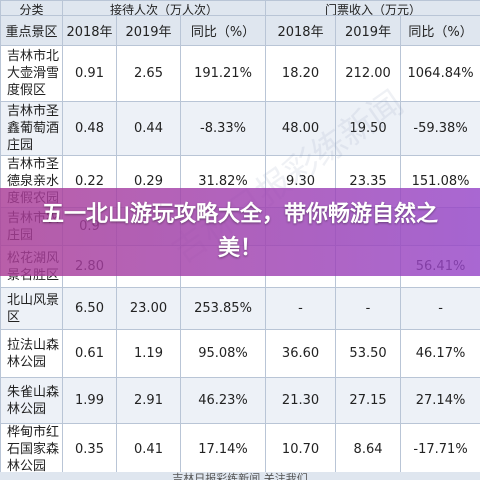 The width and height of the screenshot is (480, 480). What do you see at coordinates (89, 449) in the screenshot?
I see `cell: 0.35` at bounding box center [89, 449].